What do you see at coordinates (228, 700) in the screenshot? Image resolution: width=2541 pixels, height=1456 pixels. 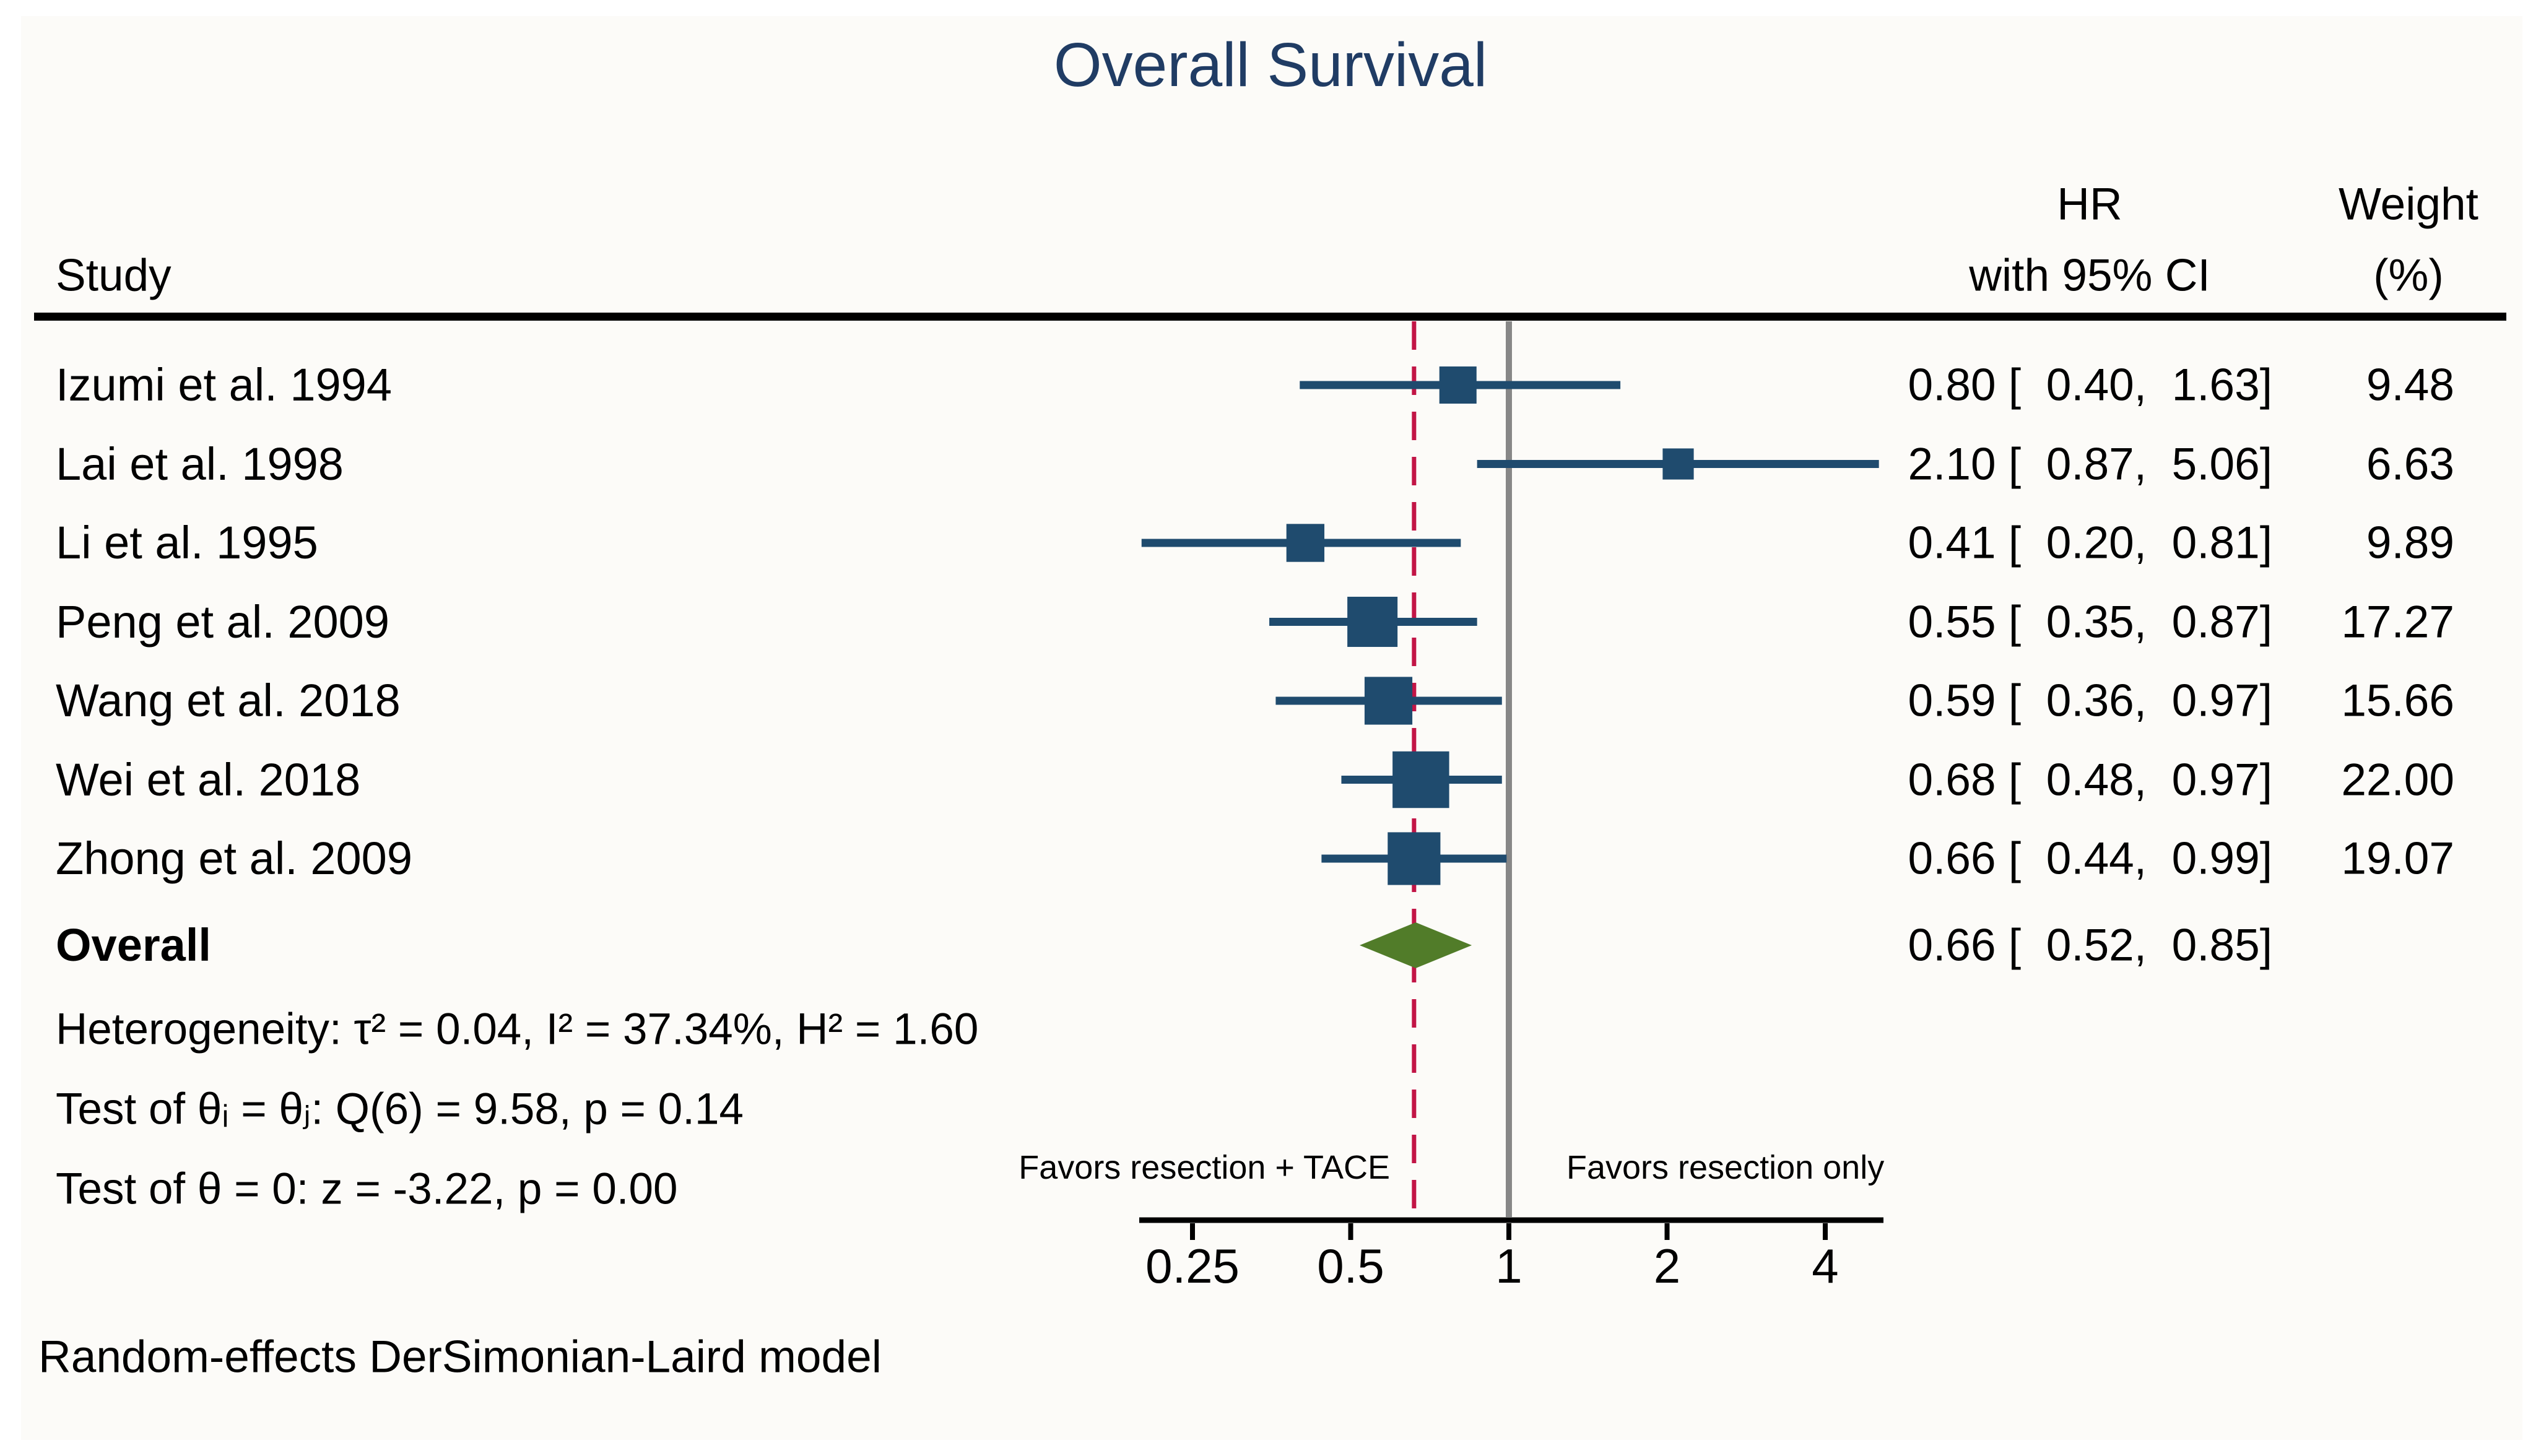 I see `study-label: Wang et al. 2018` at bounding box center [228, 700].